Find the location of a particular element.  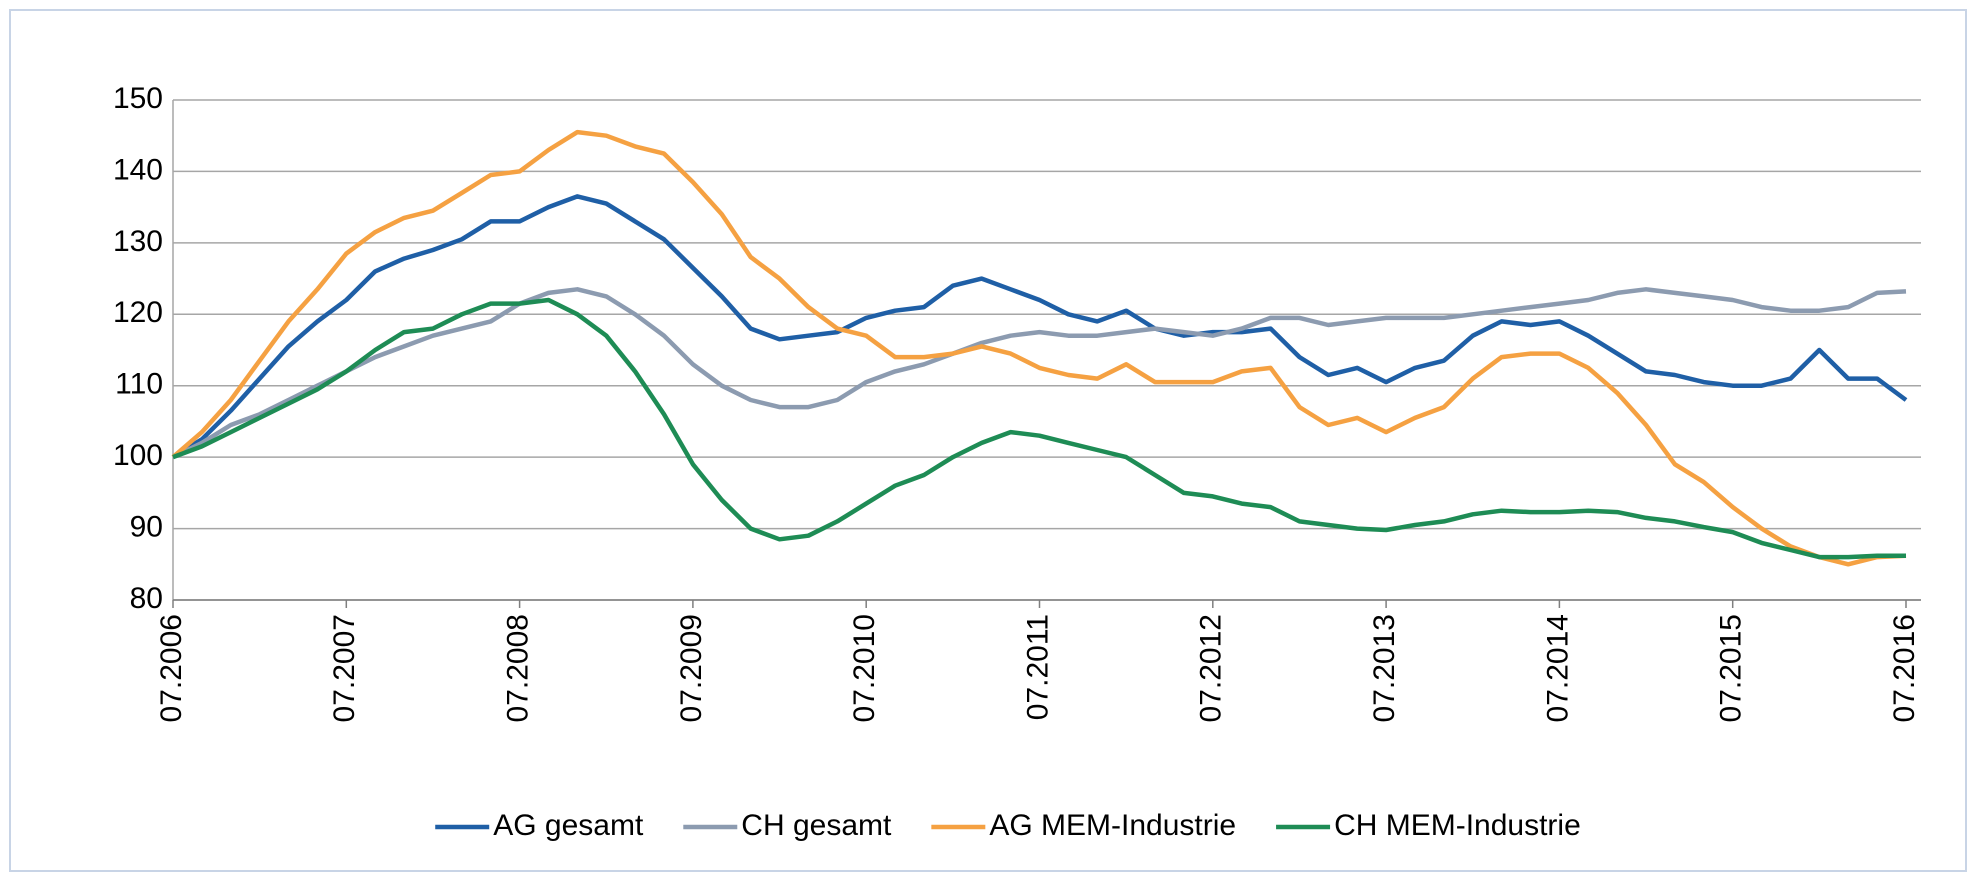

x-tick-label: 07.2016 is located at coordinates (1904, 668).